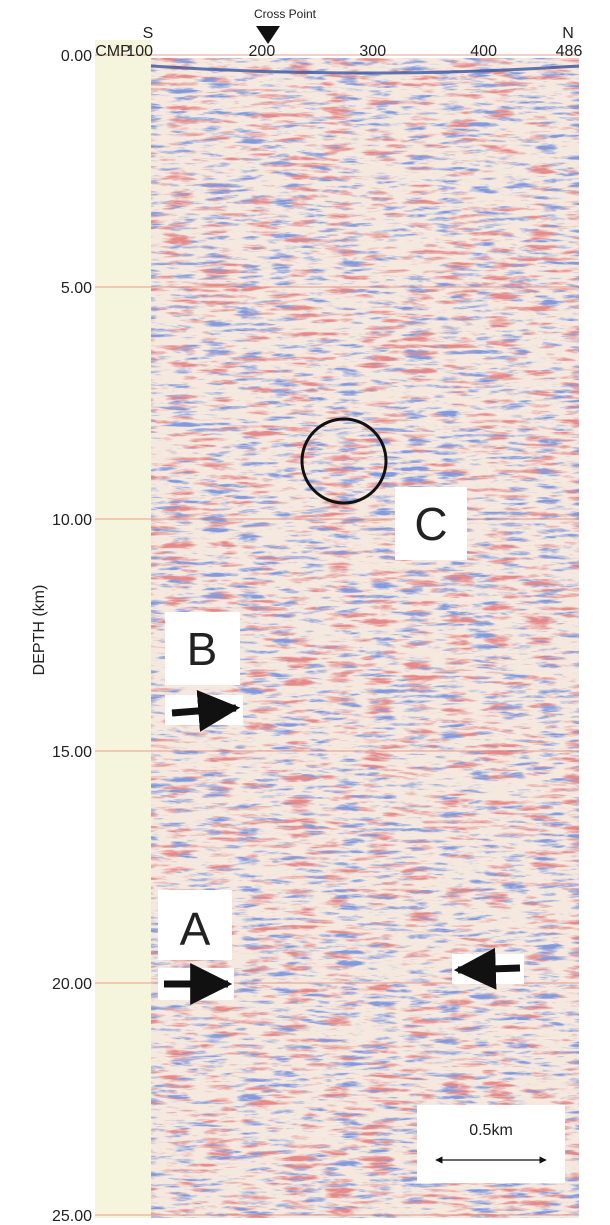  I want to click on y-tick-label: 5.00, so click(76, 288).